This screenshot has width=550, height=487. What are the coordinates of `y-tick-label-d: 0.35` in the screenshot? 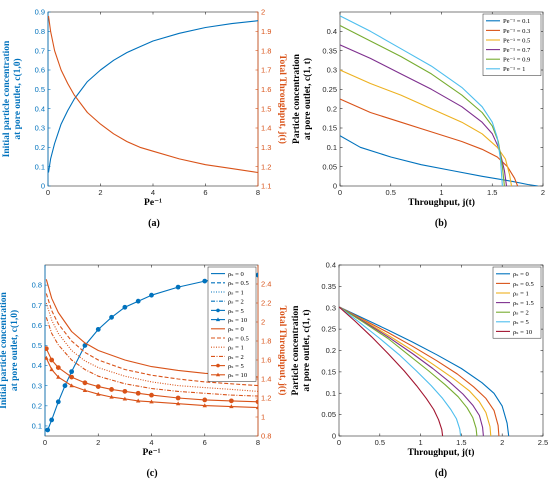 It's located at (328, 286).